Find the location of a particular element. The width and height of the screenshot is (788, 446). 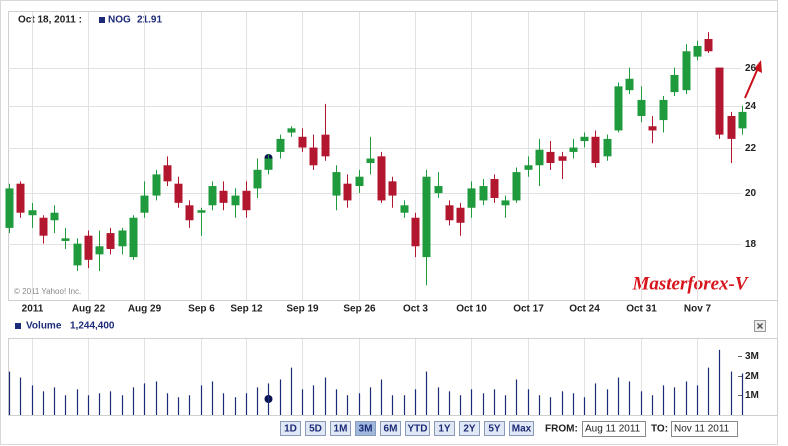

x-tick-label: Sep 12 is located at coordinates (246, 309).